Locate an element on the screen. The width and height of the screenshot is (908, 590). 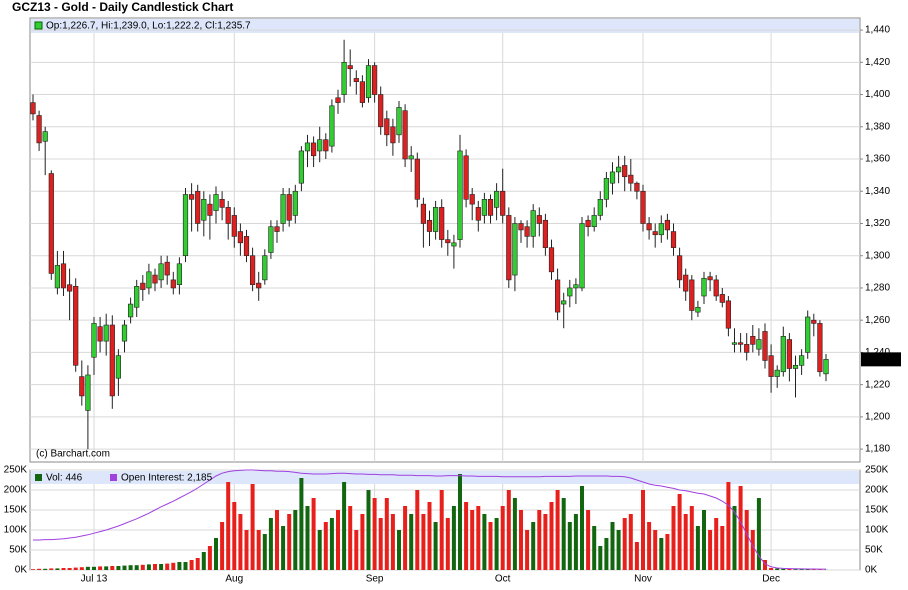
oi-legend-swatch is located at coordinates (113, 477).